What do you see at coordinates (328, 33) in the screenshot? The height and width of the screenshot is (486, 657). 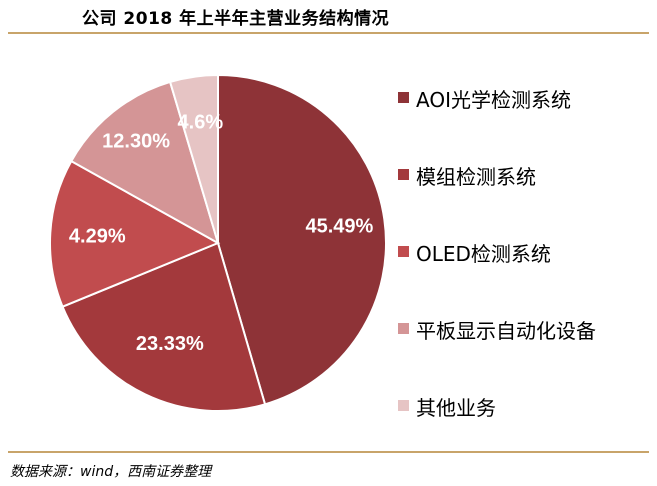 I see `top-divider` at bounding box center [328, 33].